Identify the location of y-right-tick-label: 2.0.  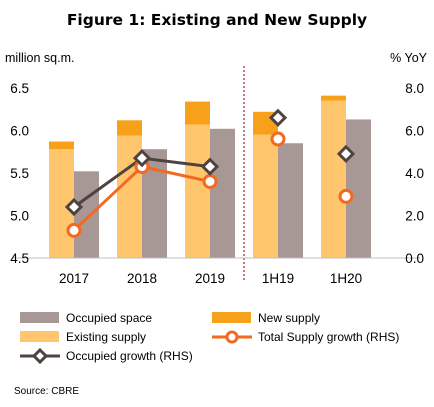
(414, 216).